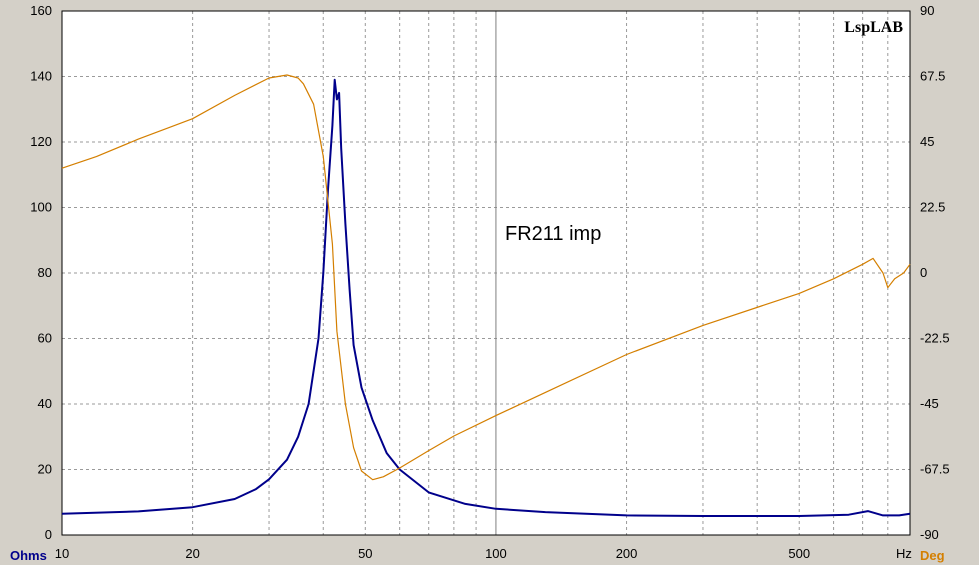  I want to click on right-tick-label: -45, so click(929, 403).